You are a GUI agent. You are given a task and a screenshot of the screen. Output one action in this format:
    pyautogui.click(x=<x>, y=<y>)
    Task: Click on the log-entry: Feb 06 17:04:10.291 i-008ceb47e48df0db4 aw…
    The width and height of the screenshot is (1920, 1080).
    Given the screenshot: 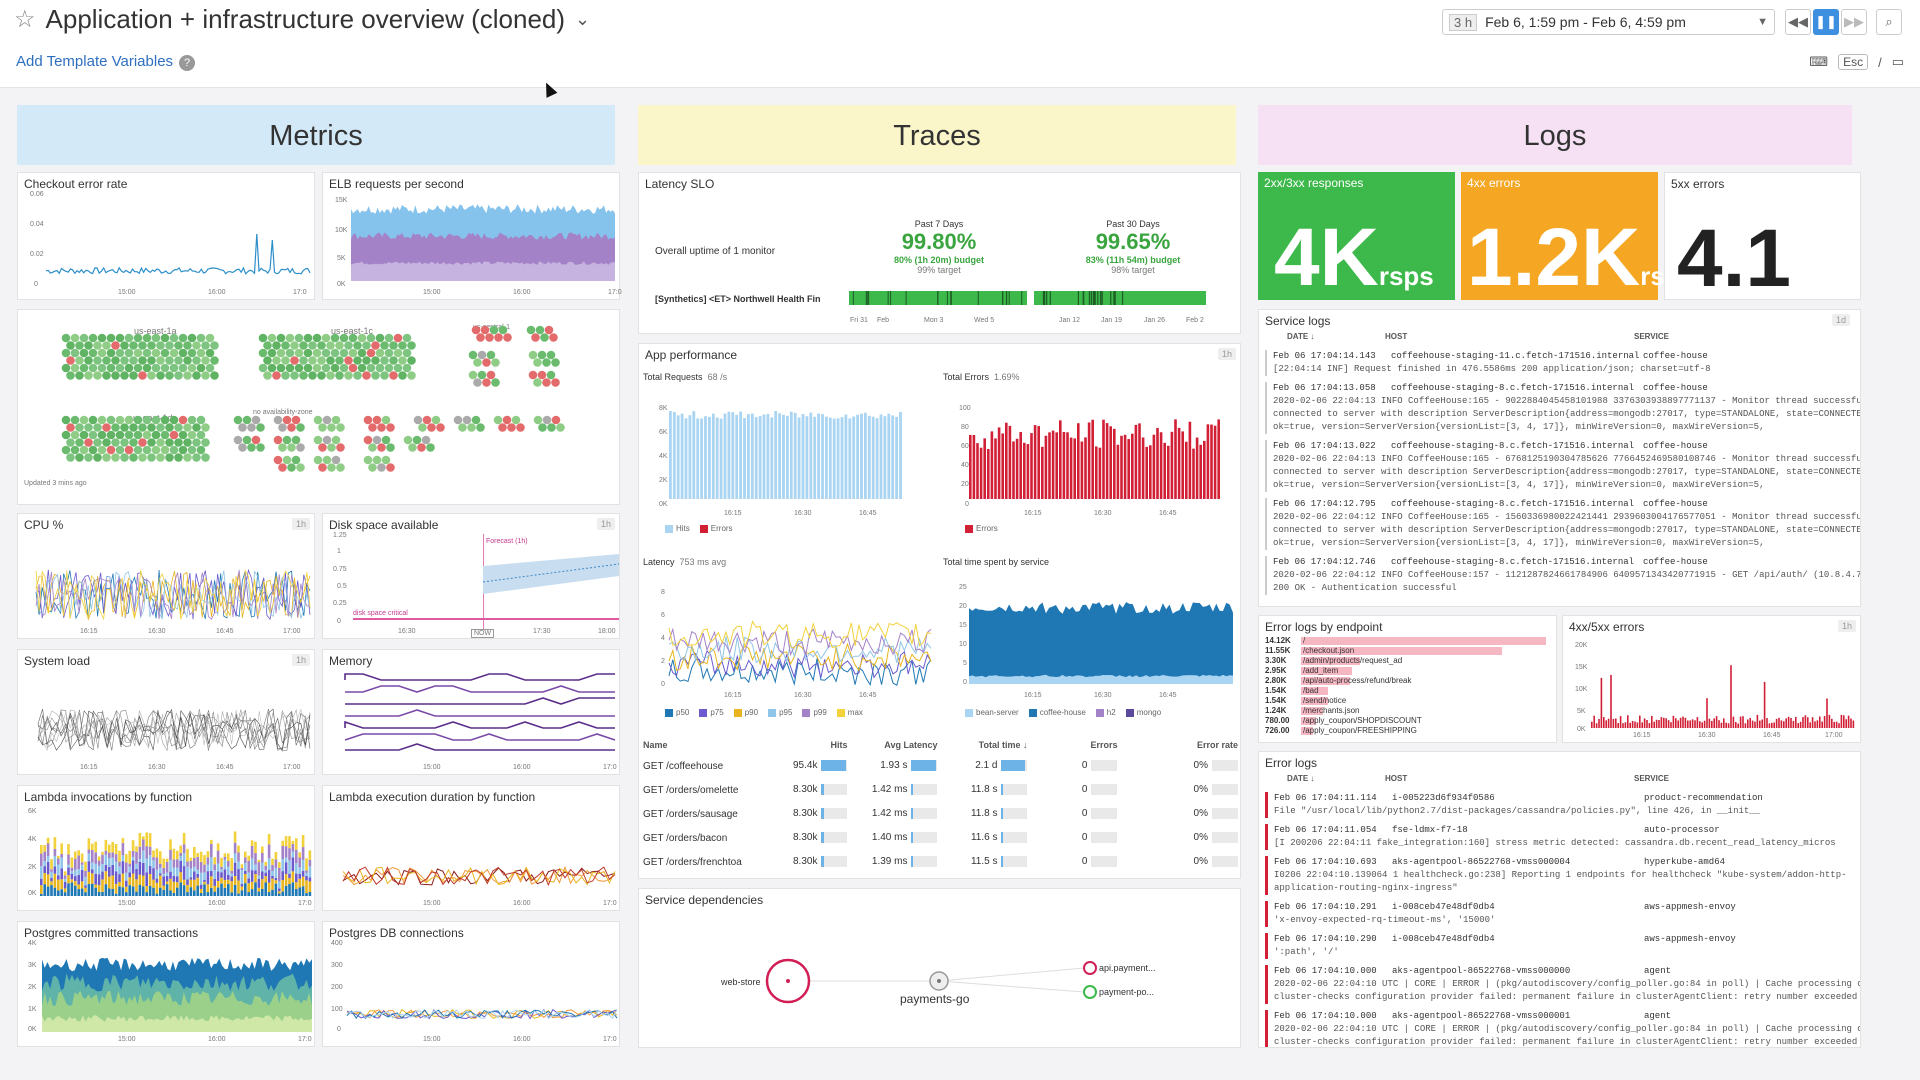 What is the action you would take?
    pyautogui.click(x=1559, y=914)
    